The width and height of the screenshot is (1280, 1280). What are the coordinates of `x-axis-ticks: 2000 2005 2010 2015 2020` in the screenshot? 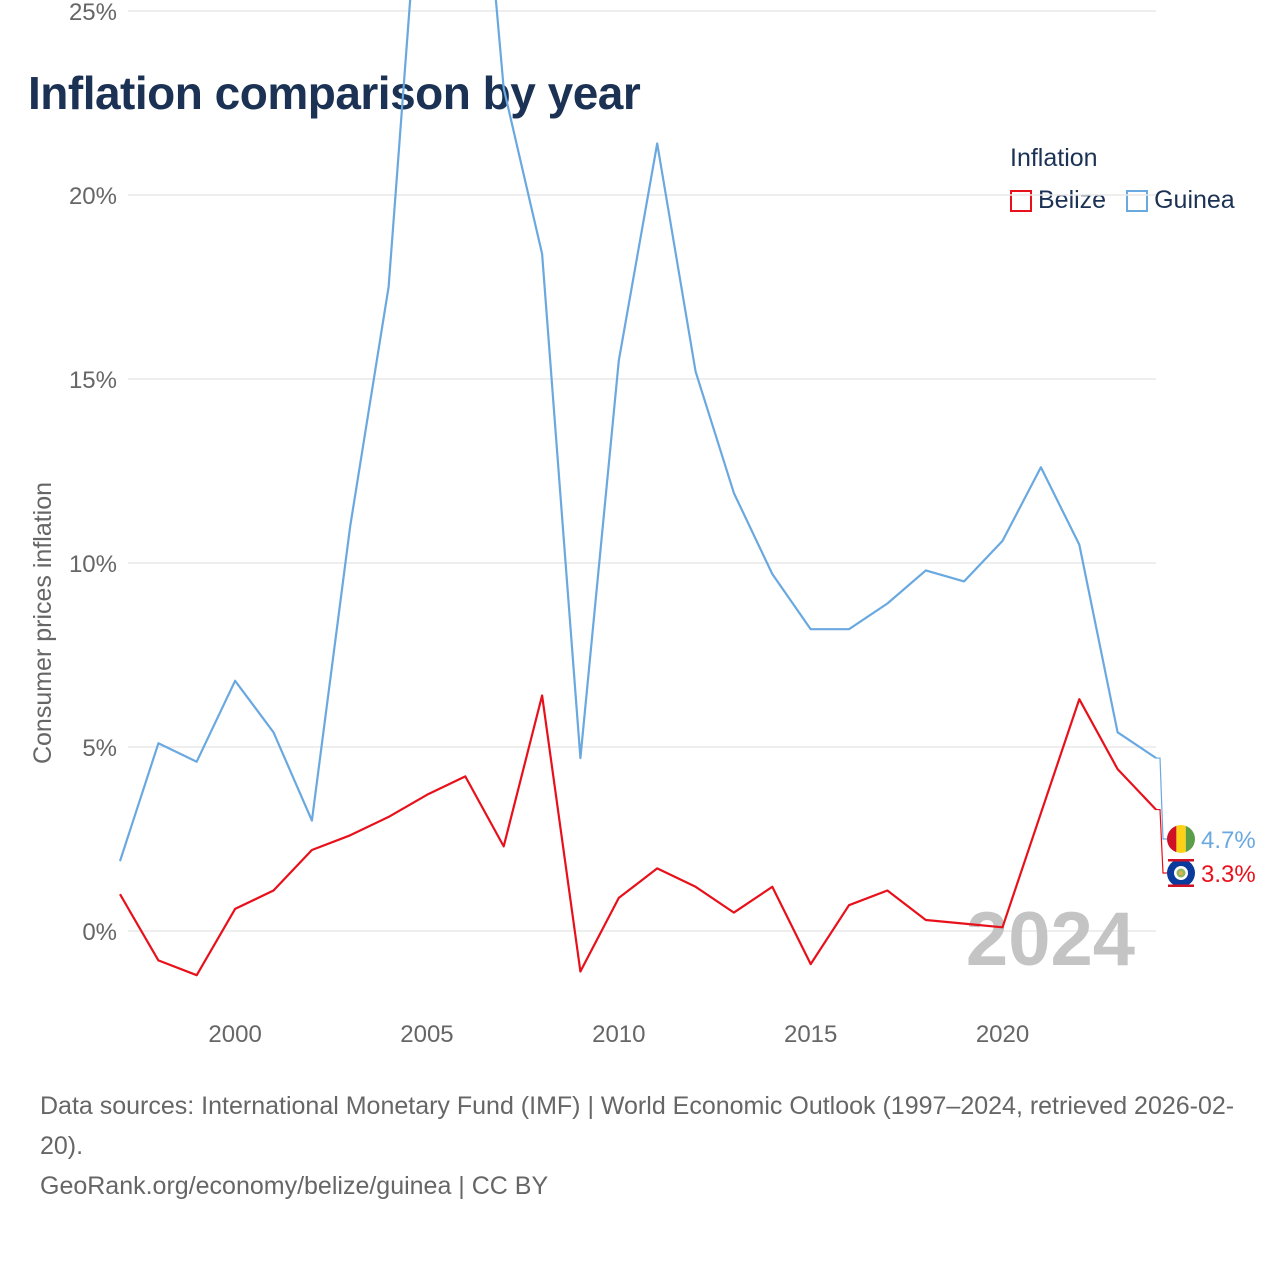 It's located at (618, 1034).